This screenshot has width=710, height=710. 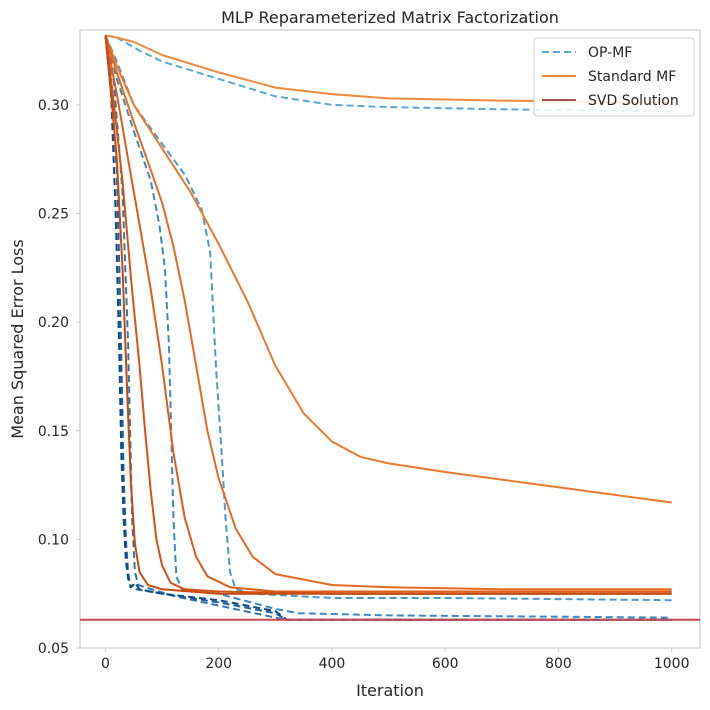 I want to click on y-tick-label: 0.10, so click(x=53, y=540).